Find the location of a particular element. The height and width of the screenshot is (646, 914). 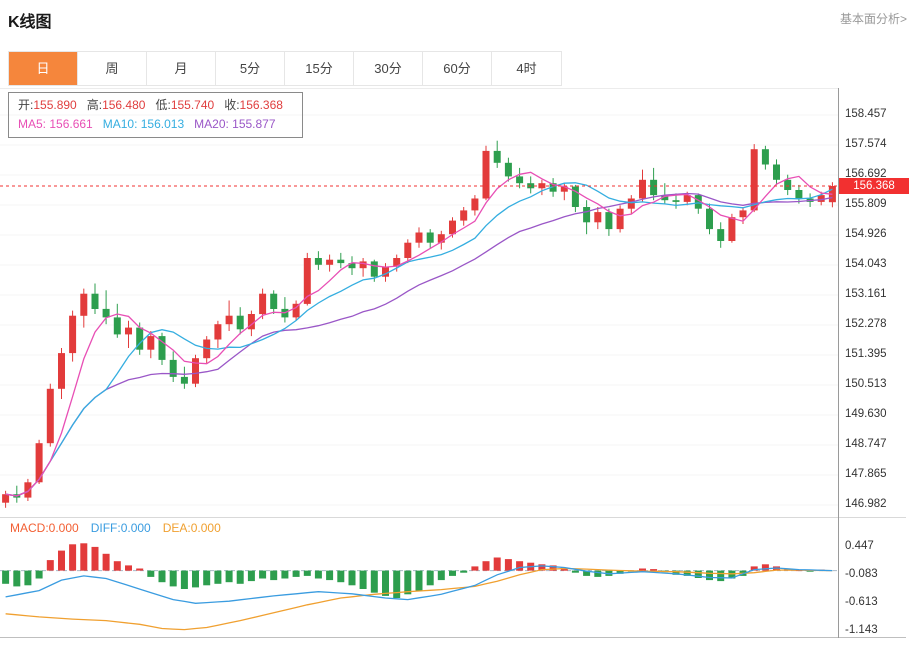

macd-axis-label: -1.143 is located at coordinates (861, 629).